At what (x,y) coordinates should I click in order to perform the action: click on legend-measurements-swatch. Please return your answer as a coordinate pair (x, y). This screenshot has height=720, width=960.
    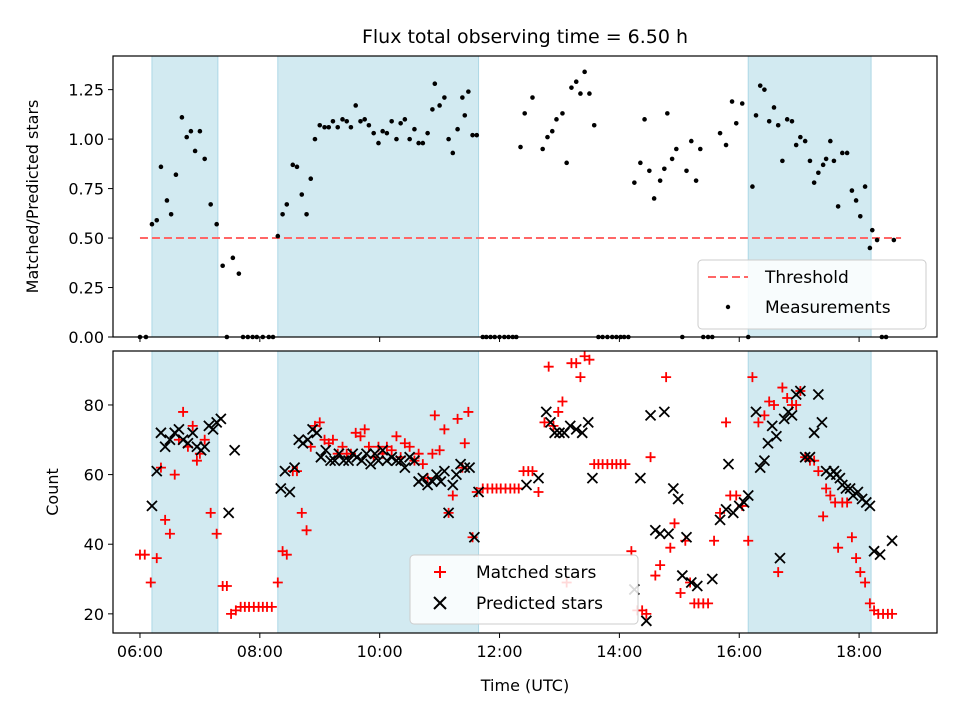
    Looking at the image, I should click on (728, 307).